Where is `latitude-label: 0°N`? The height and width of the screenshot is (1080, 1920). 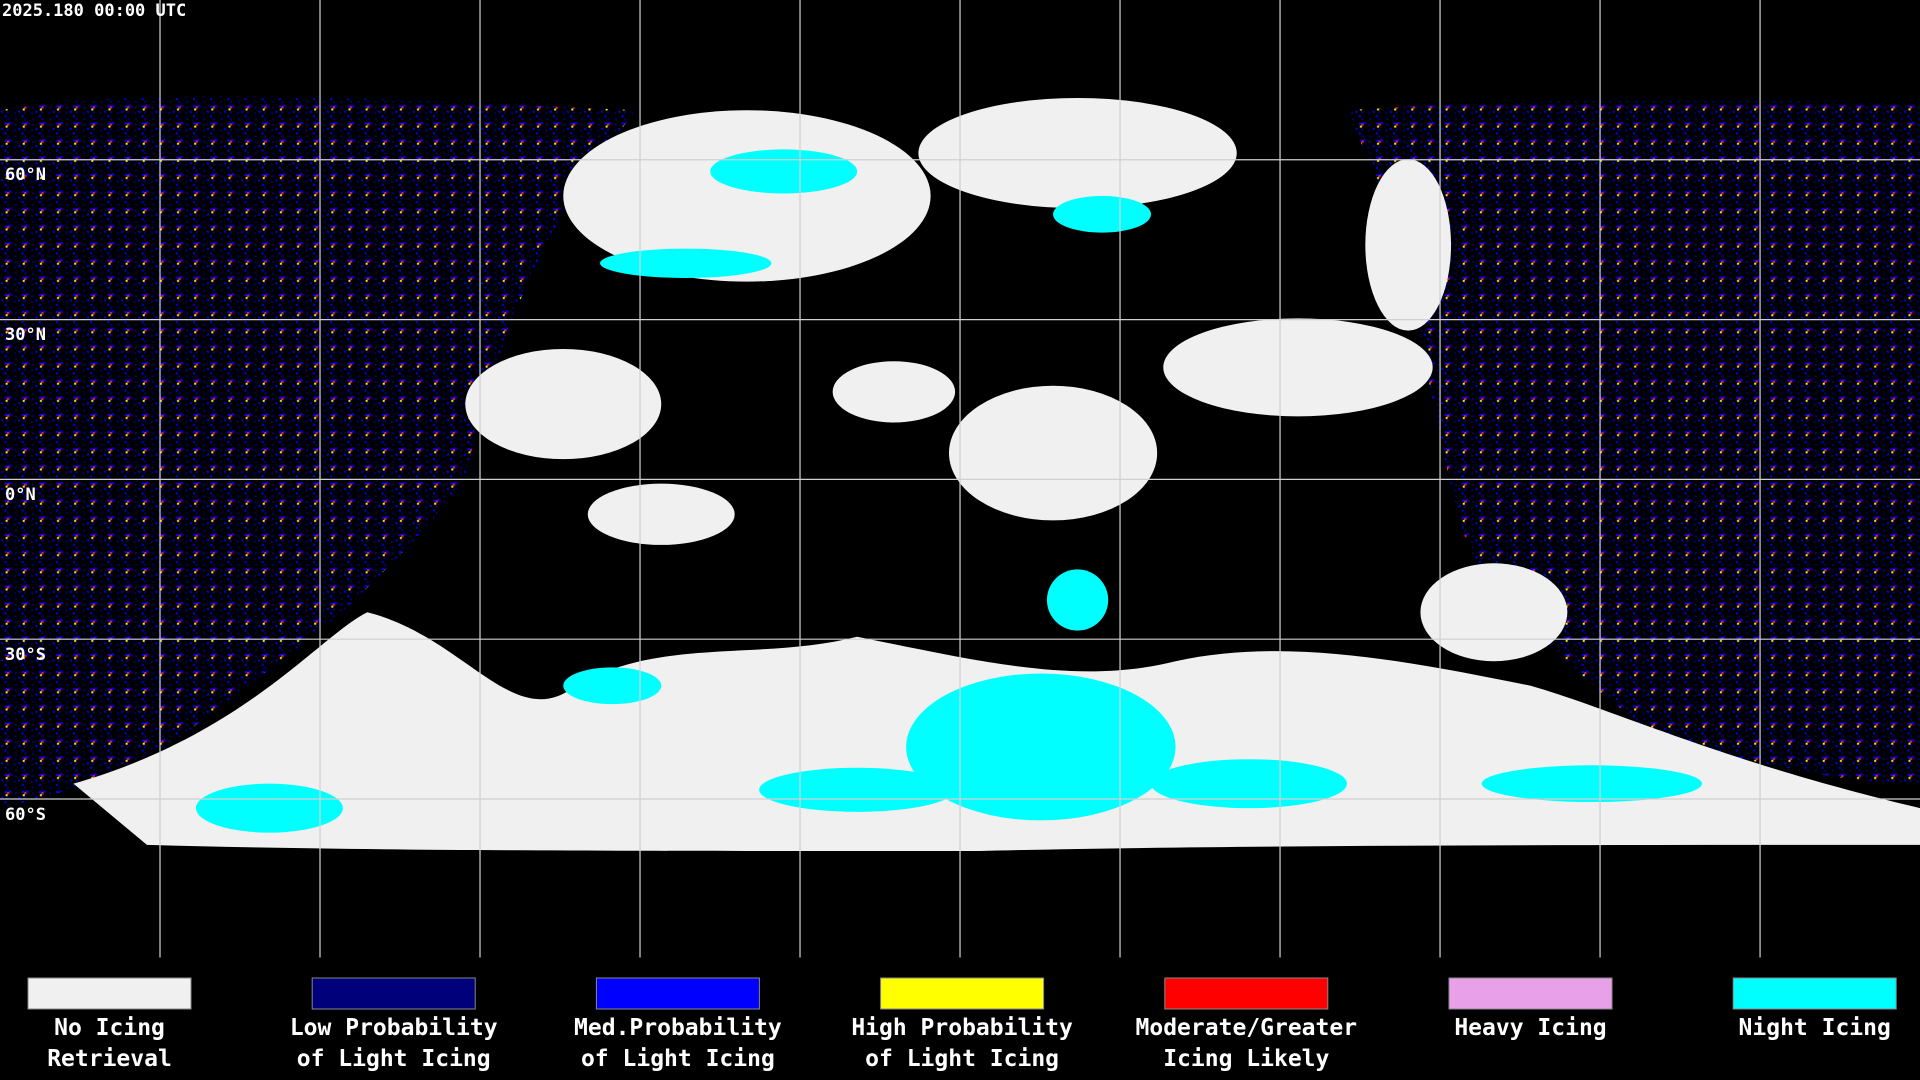 latitude-label: 0°N is located at coordinates (20, 495).